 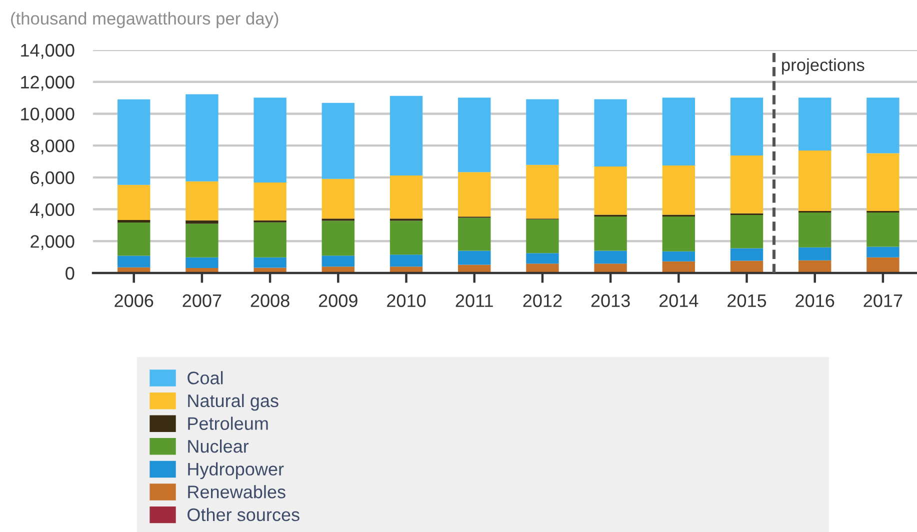 I want to click on x-tick-label: 2006, so click(x=134, y=301).